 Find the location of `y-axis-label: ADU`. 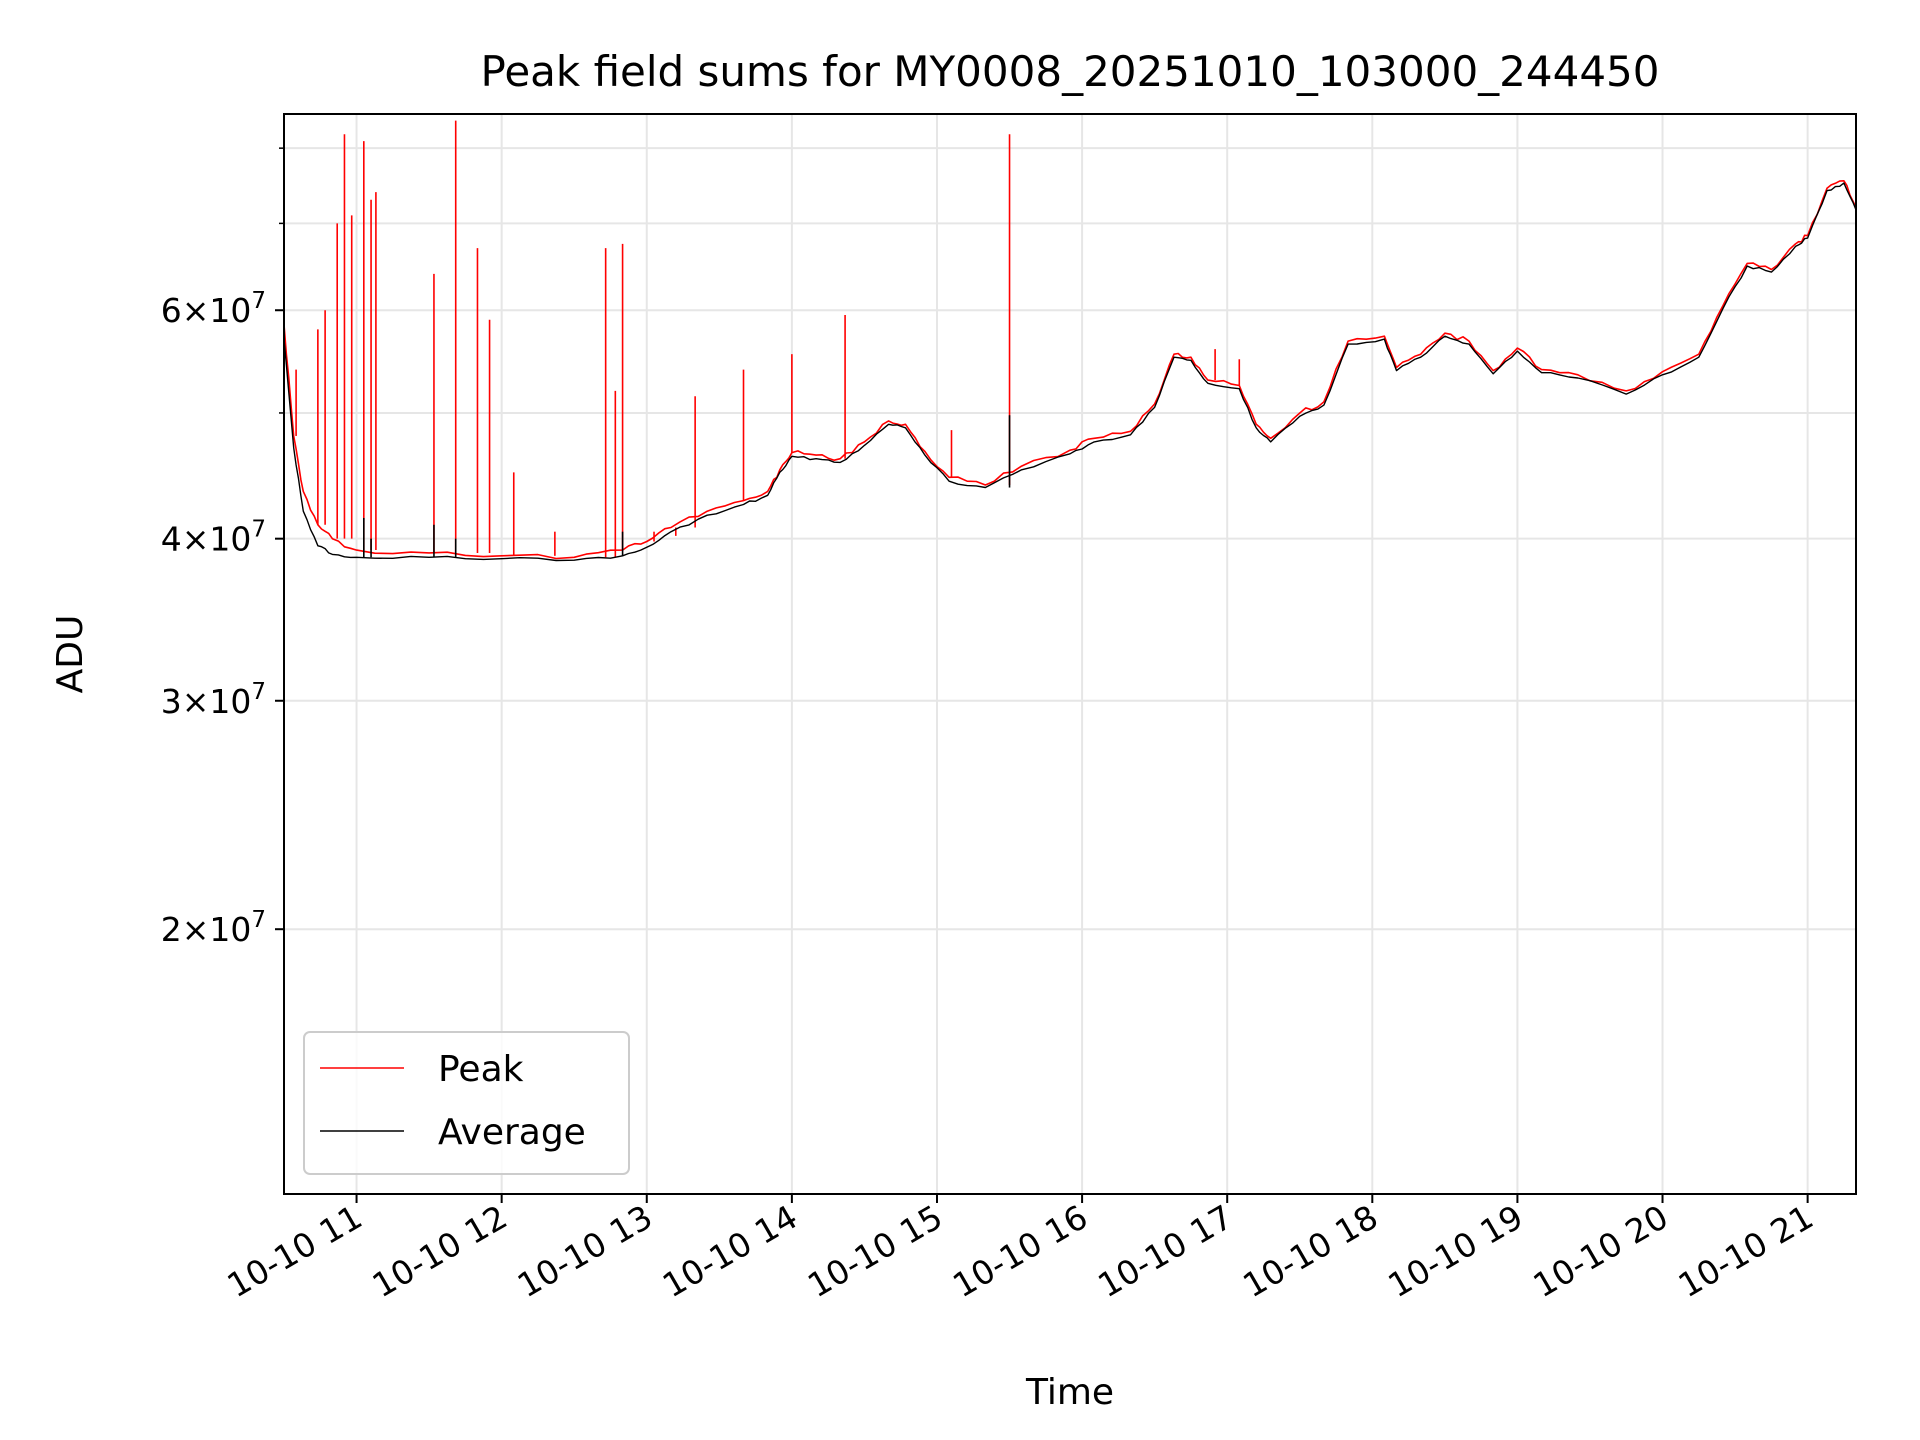

y-axis-label: ADU is located at coordinates (70, 654).